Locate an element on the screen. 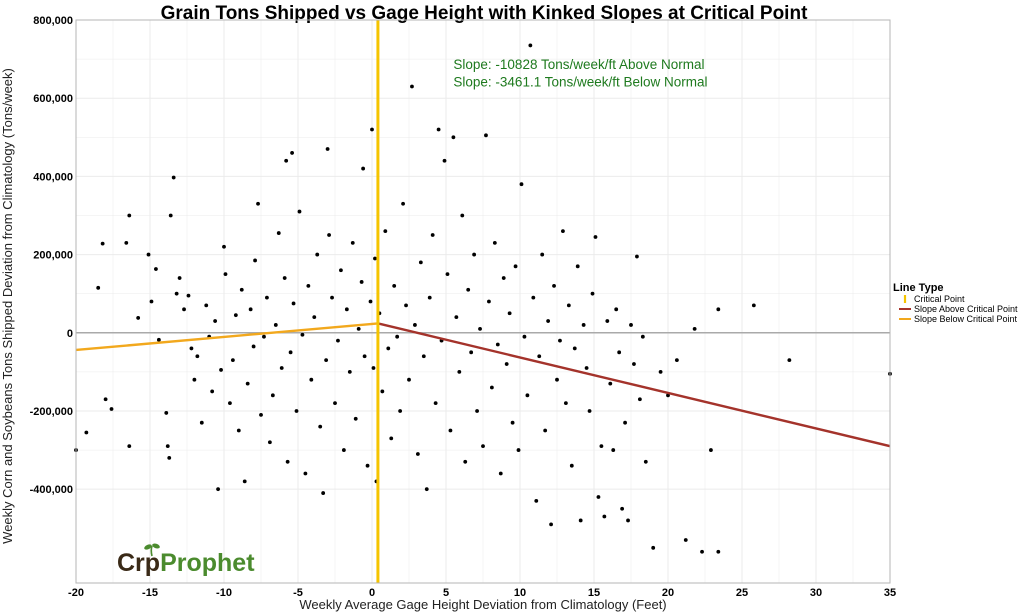 This screenshot has width=1024, height=614. x-tick-label: -15 is located at coordinates (150, 593).